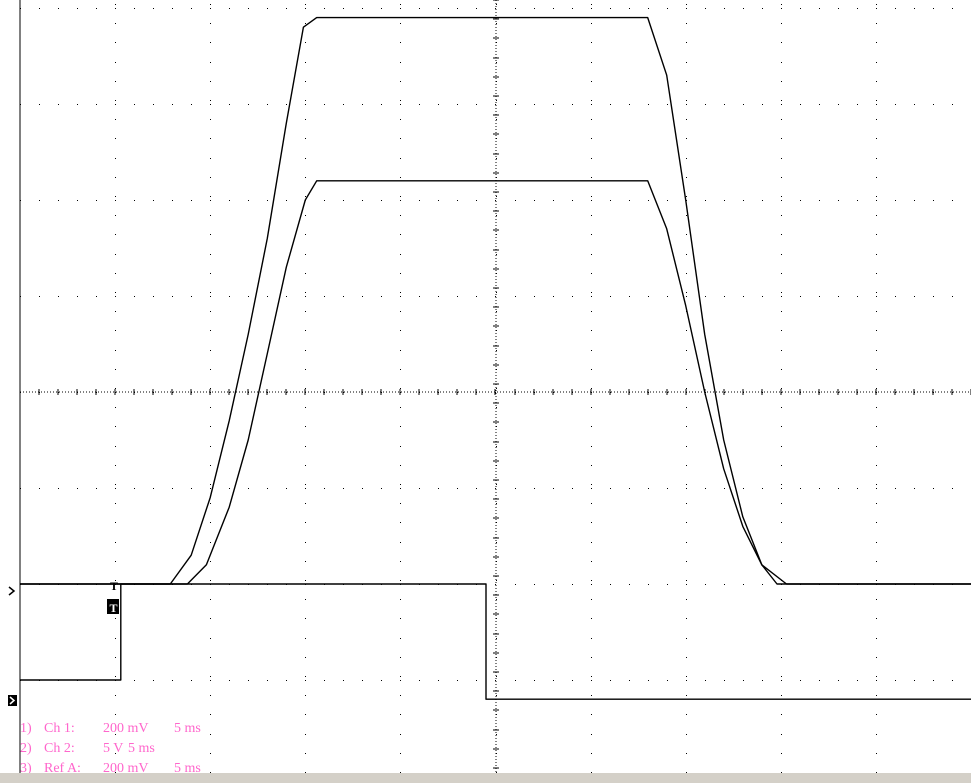 This screenshot has height=783, width=971. I want to click on window-bottom-border, so click(485, 778).